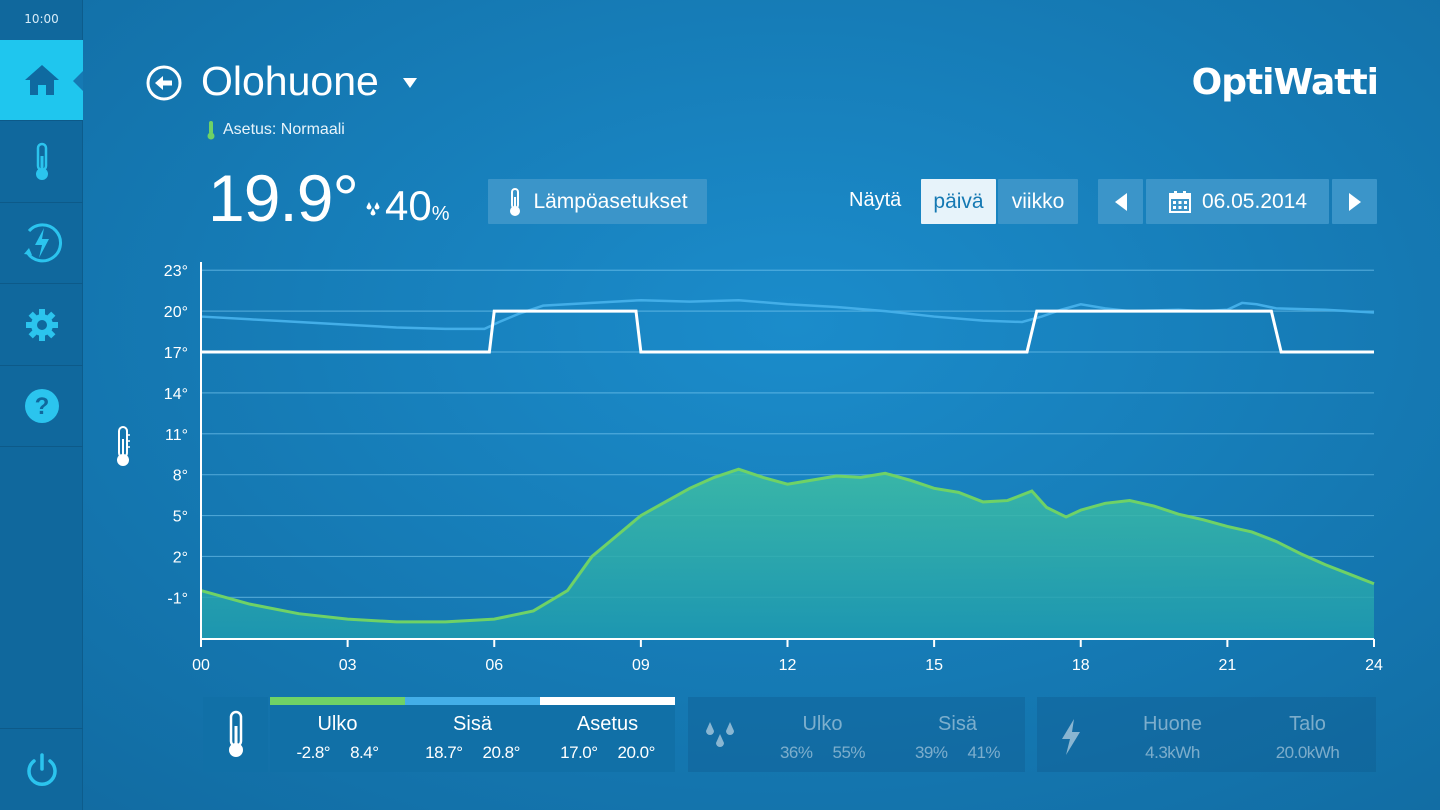  What do you see at coordinates (957, 734) in the screenshot?
I see `legend-indoor-humidity: Sisä 39% 41%` at bounding box center [957, 734].